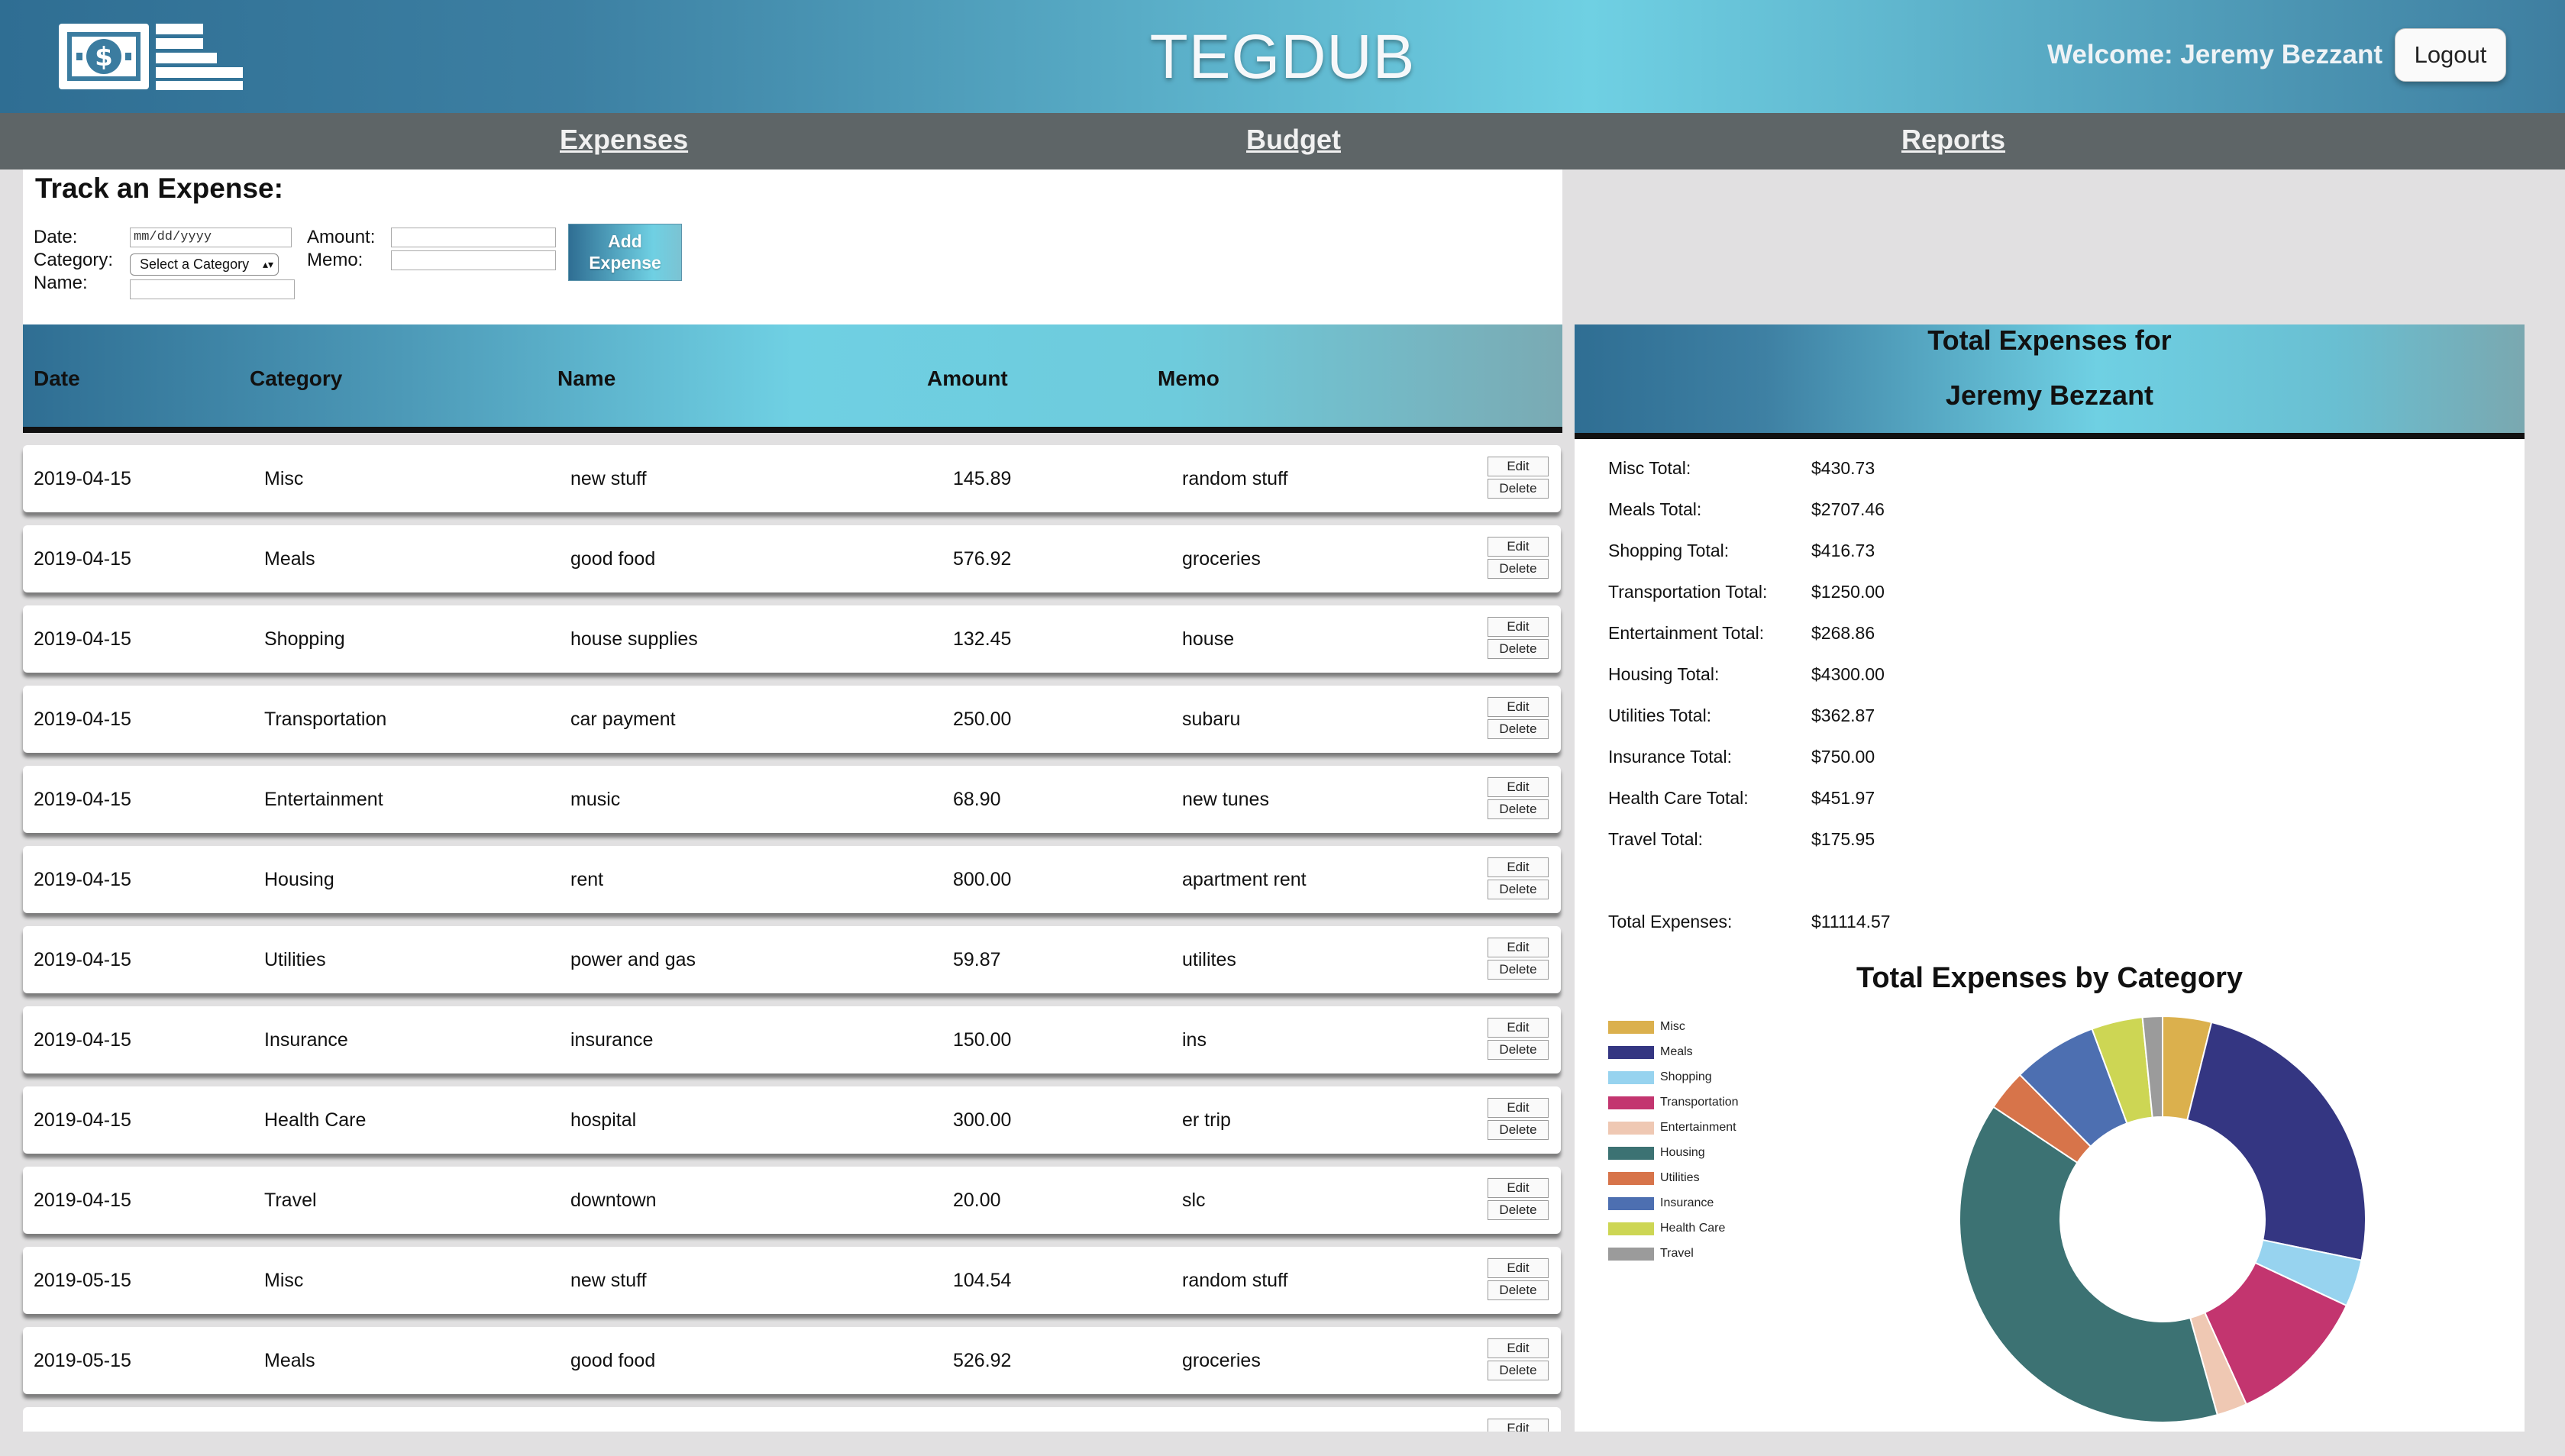  Describe the element at coordinates (625, 241) in the screenshot. I see `add-button-line1: Add` at that location.